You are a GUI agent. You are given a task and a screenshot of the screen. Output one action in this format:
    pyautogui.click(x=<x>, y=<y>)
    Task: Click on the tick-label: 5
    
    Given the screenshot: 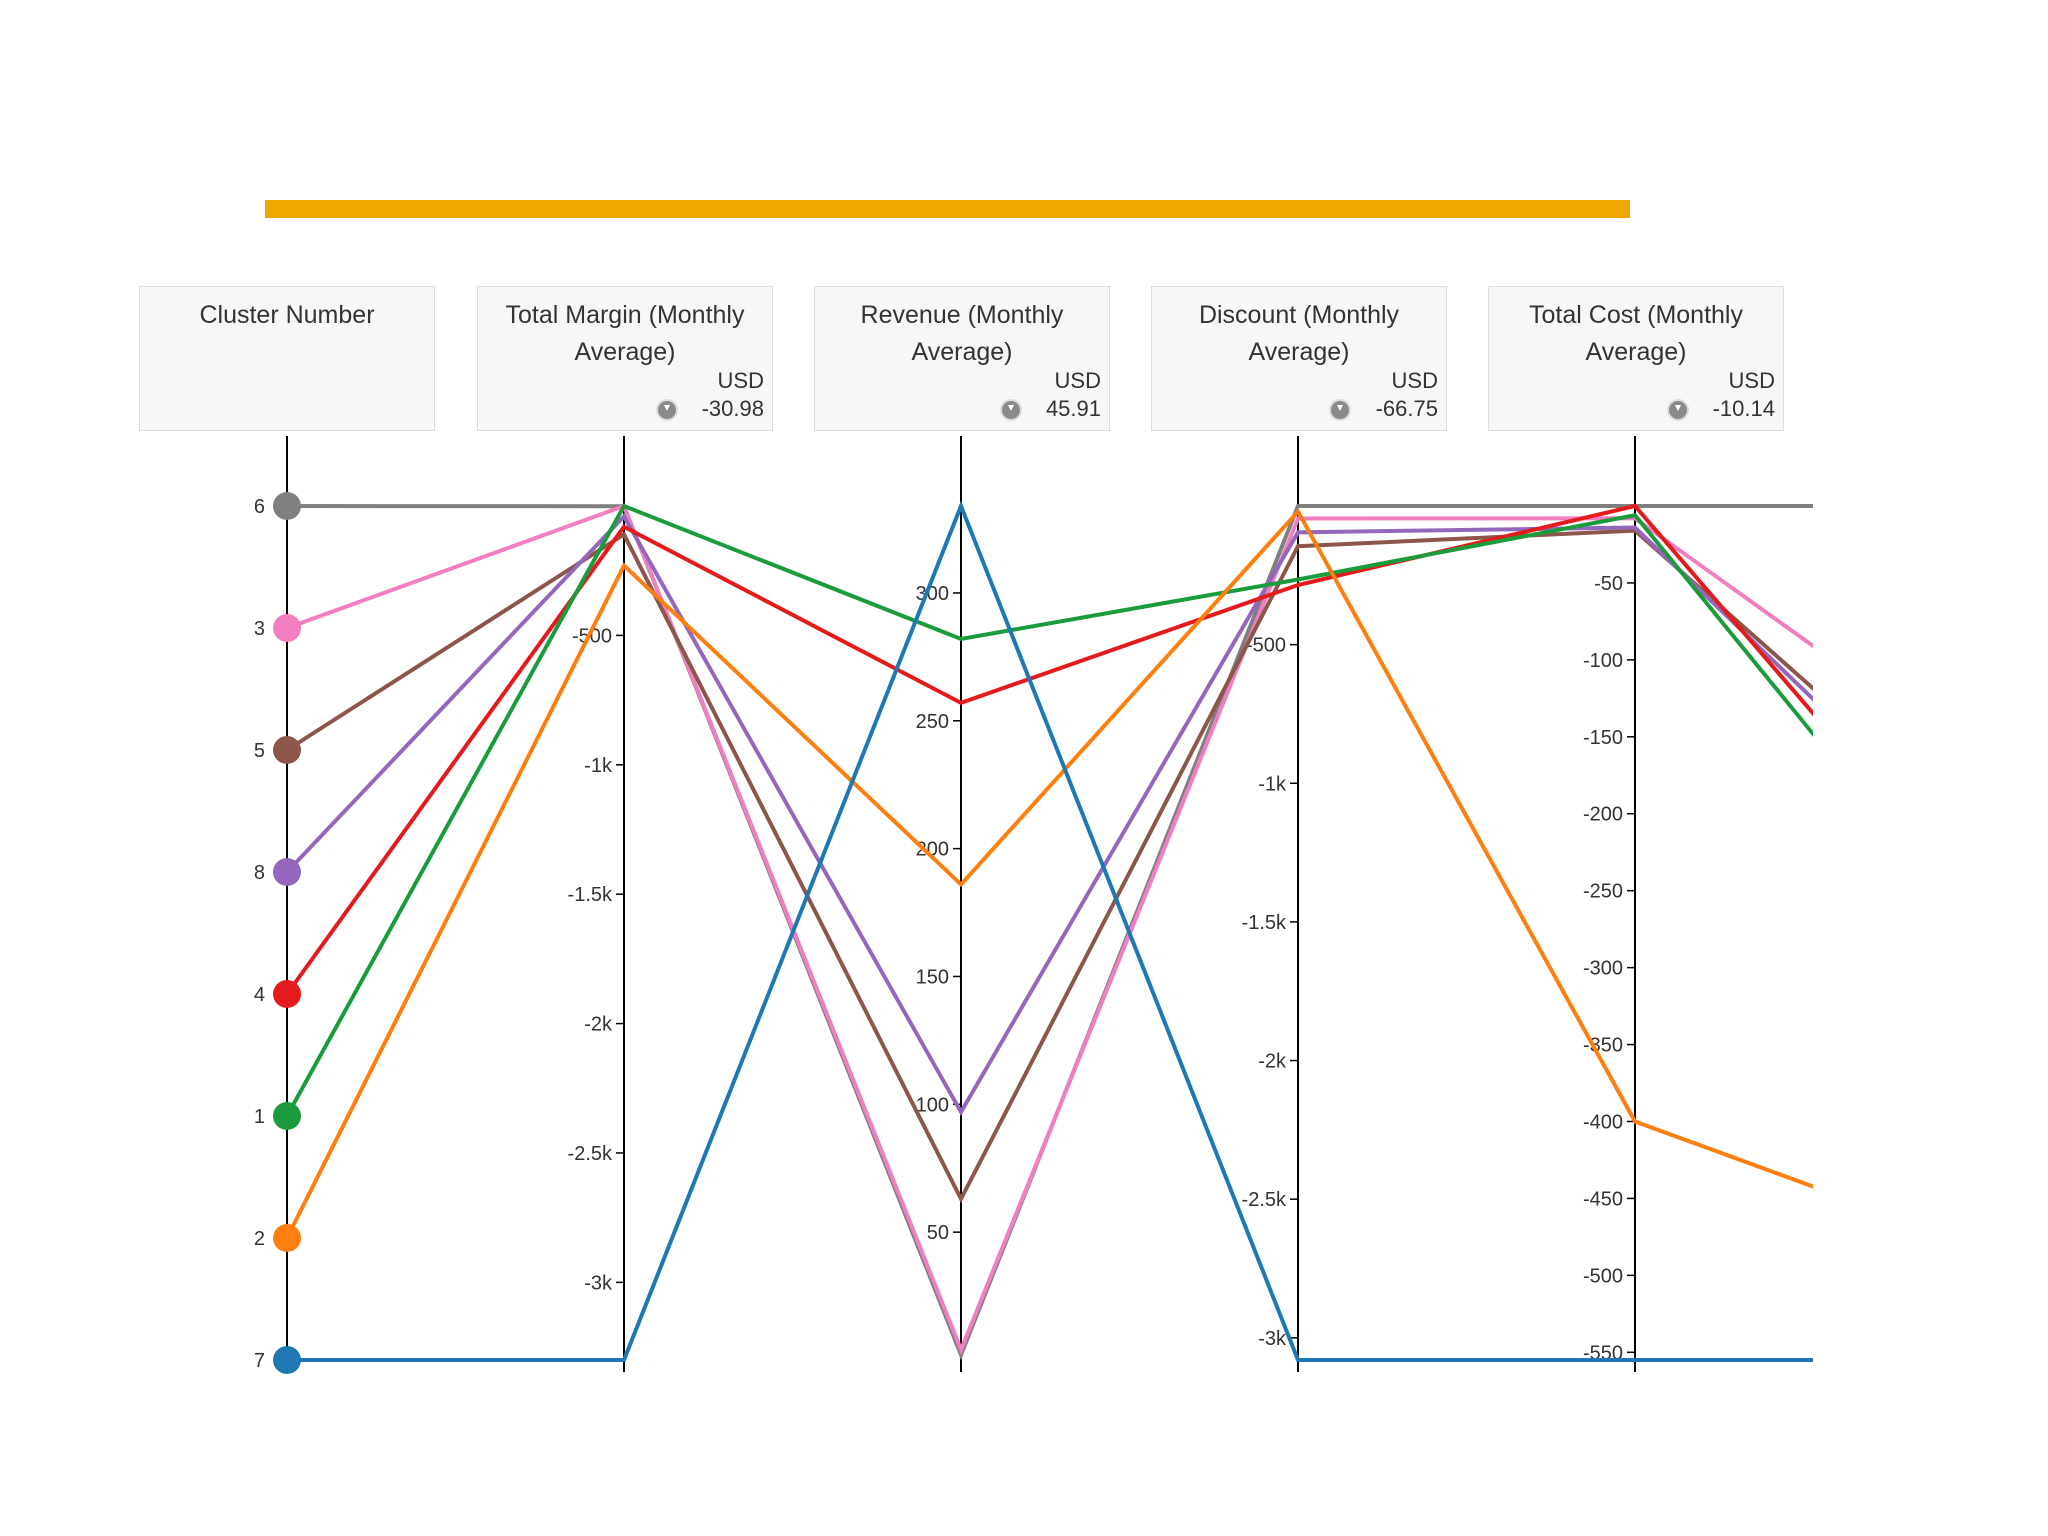 What is the action you would take?
    pyautogui.click(x=259, y=751)
    